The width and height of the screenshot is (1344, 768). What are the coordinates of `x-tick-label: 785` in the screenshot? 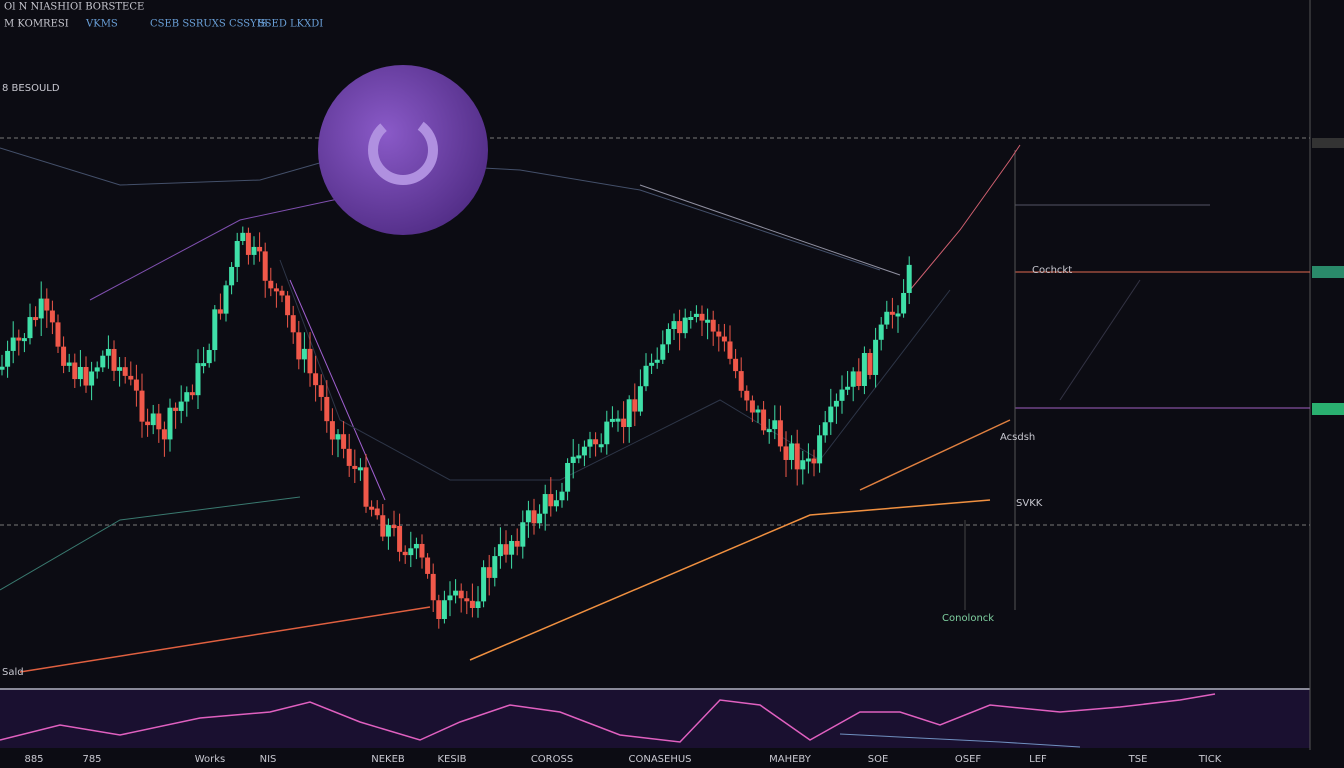 It's located at (91, 759).